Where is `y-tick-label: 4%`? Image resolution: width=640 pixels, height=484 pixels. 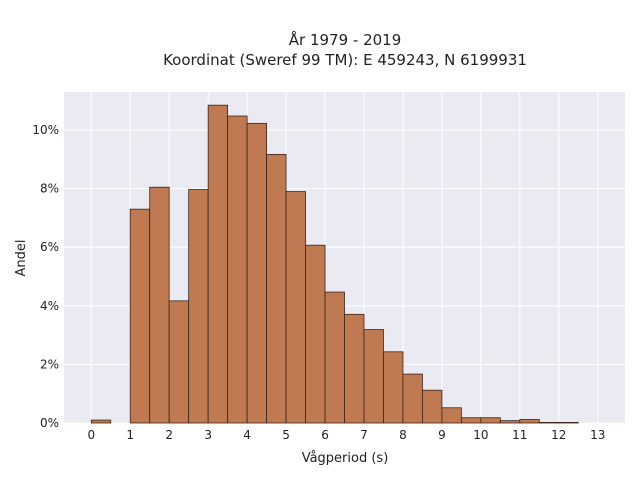
y-tick-label: 4% is located at coordinates (49, 306).